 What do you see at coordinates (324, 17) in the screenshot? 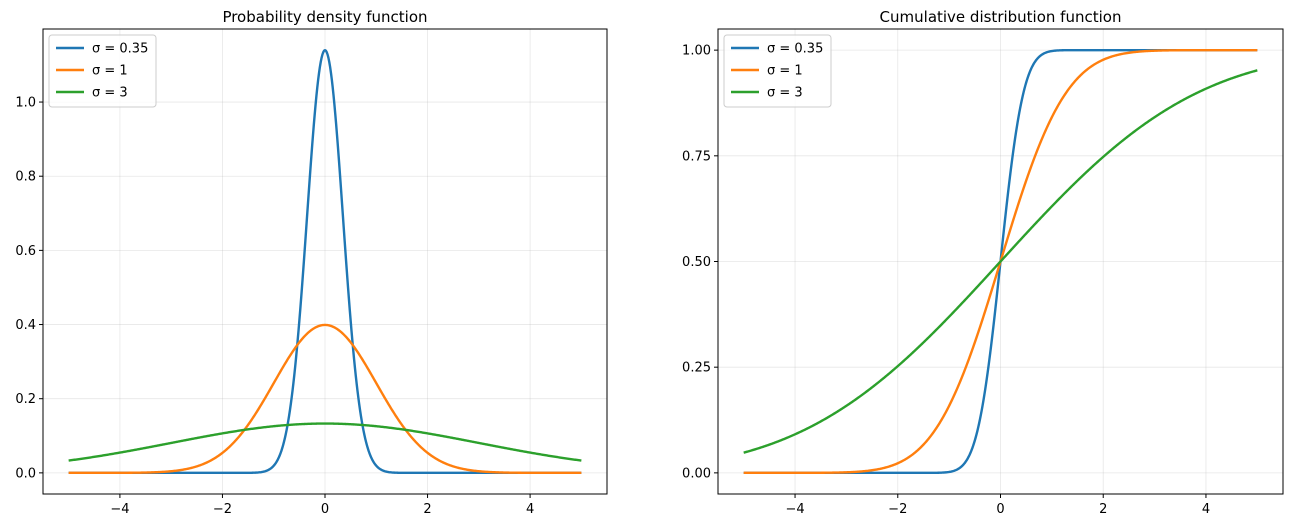
I see `chart-title: Probability density function` at bounding box center [324, 17].